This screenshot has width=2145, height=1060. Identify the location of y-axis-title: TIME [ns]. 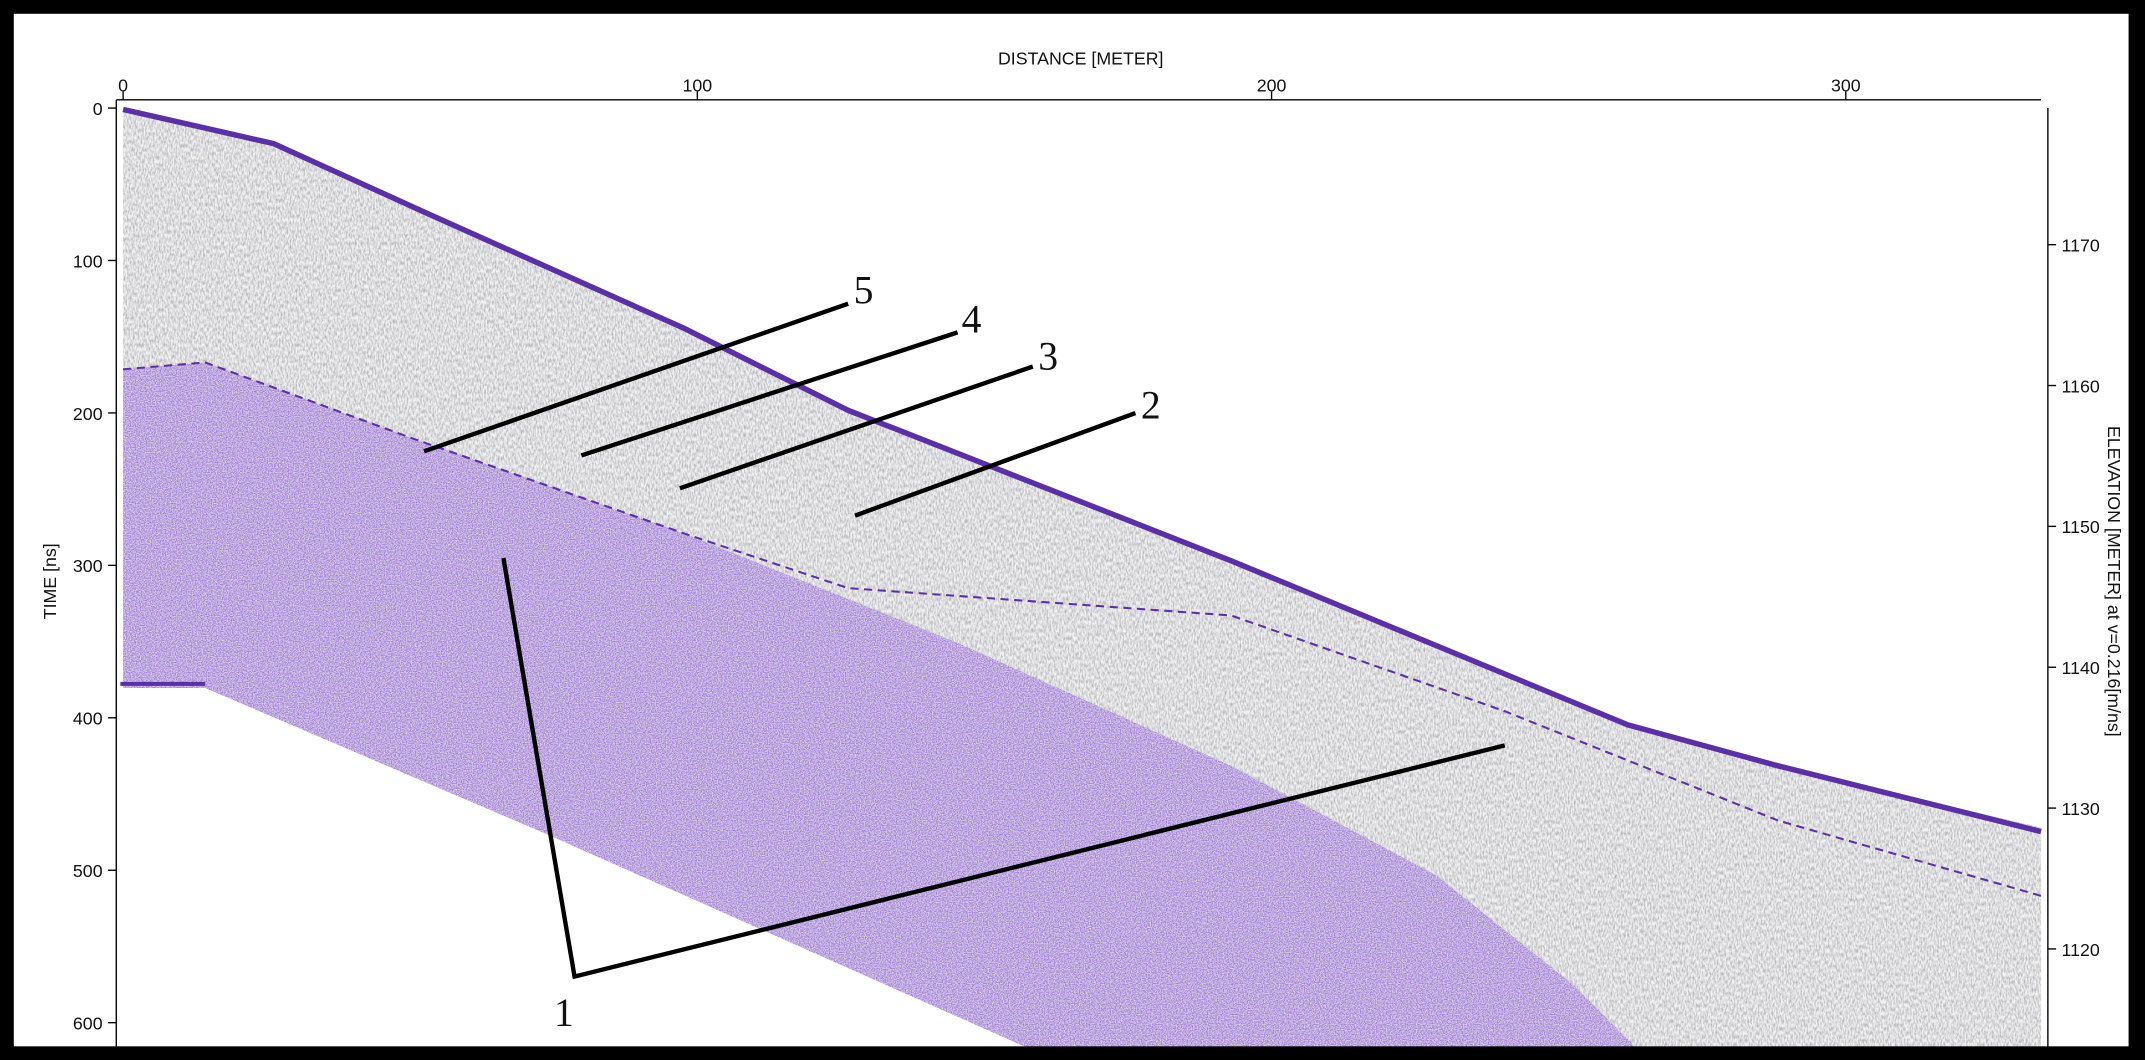
(50, 581).